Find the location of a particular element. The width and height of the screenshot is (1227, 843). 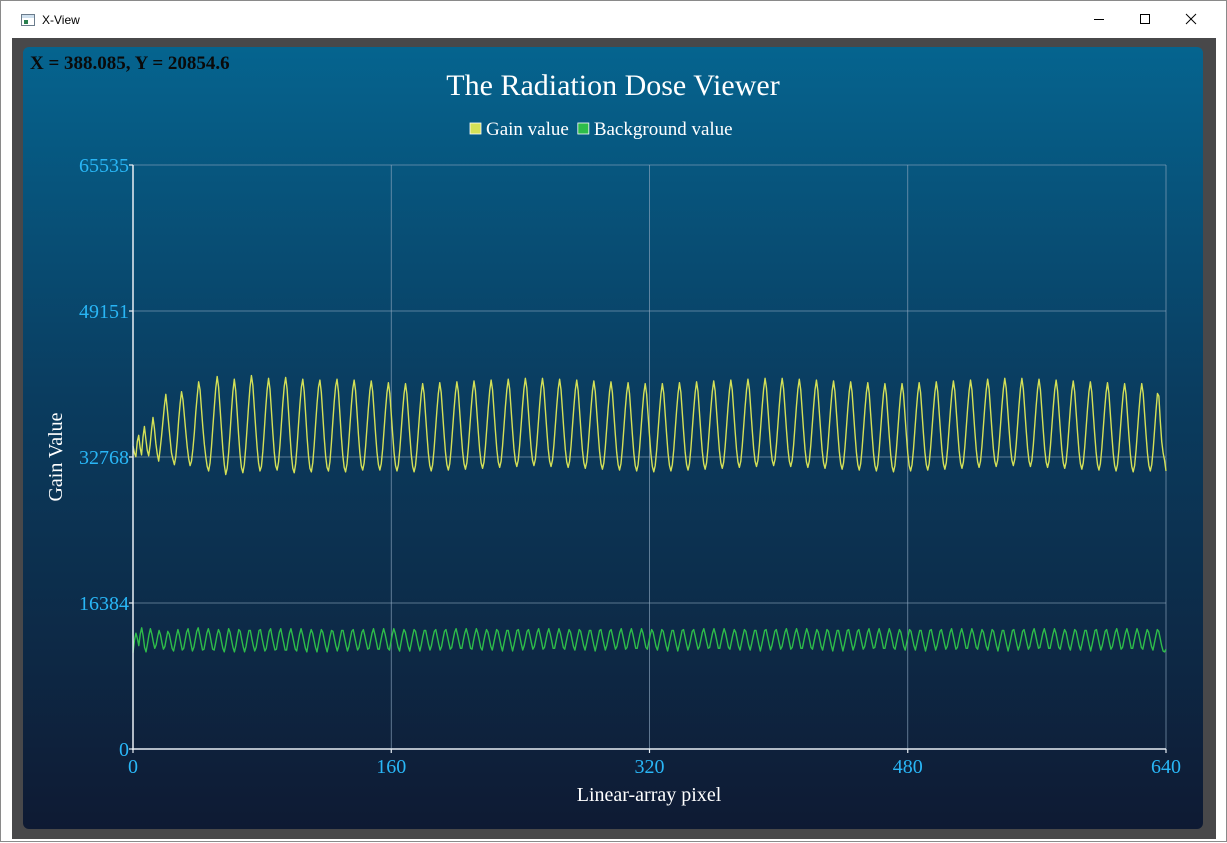

maximize-icon is located at coordinates (1145, 19).